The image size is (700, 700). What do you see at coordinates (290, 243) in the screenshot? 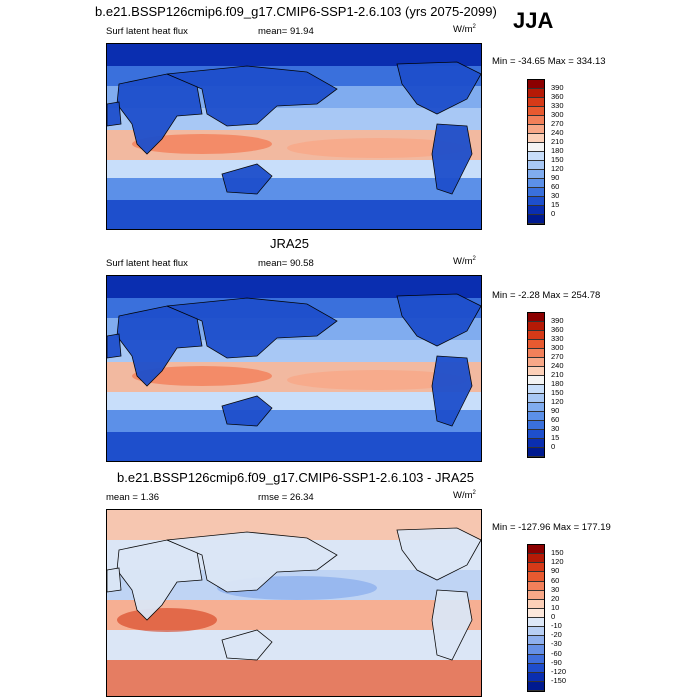
I see `panel-2-title: JRA25` at bounding box center [290, 243].